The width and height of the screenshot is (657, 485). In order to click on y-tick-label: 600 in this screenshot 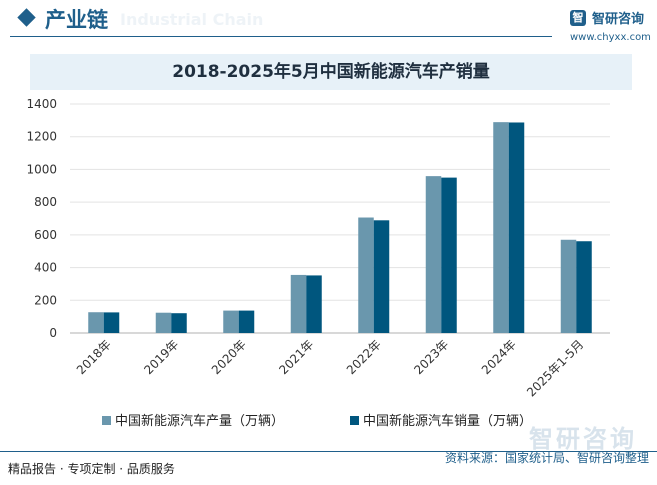, I will do `click(45, 235)`.